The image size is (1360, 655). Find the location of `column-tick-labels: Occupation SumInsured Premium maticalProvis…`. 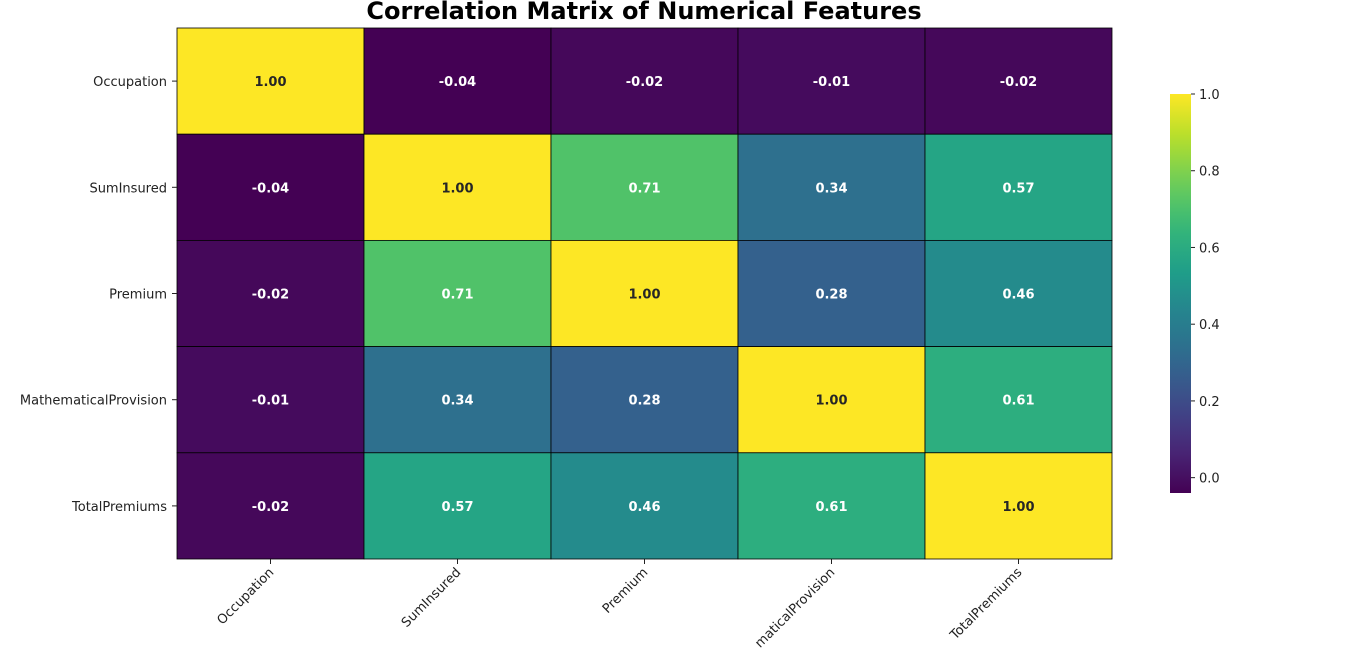

column-tick-labels: Occupation SumInsured Premium maticalProvis… is located at coordinates (619, 605).